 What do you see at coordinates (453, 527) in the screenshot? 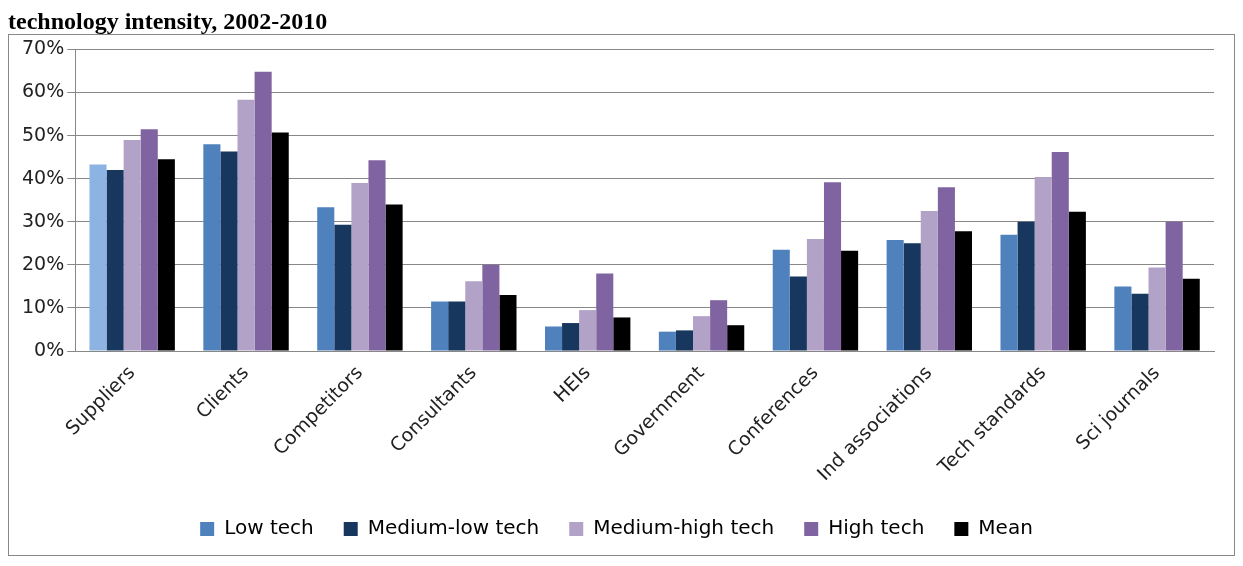
I see `legend-label: Medium-low tech` at bounding box center [453, 527].